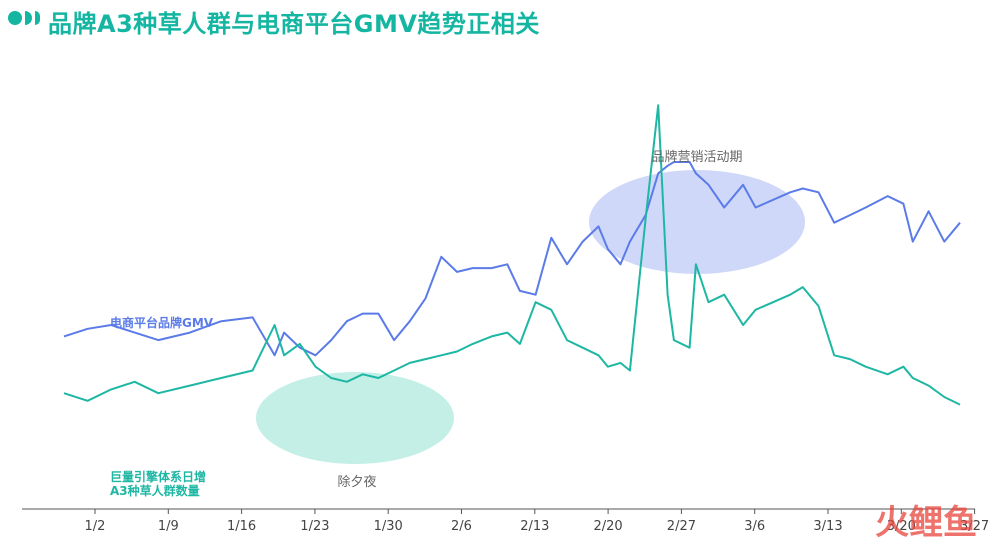 The height and width of the screenshot is (546, 999). Describe the element at coordinates (926, 523) in the screenshot. I see `watermark-logo: 火鲤鱼` at that location.